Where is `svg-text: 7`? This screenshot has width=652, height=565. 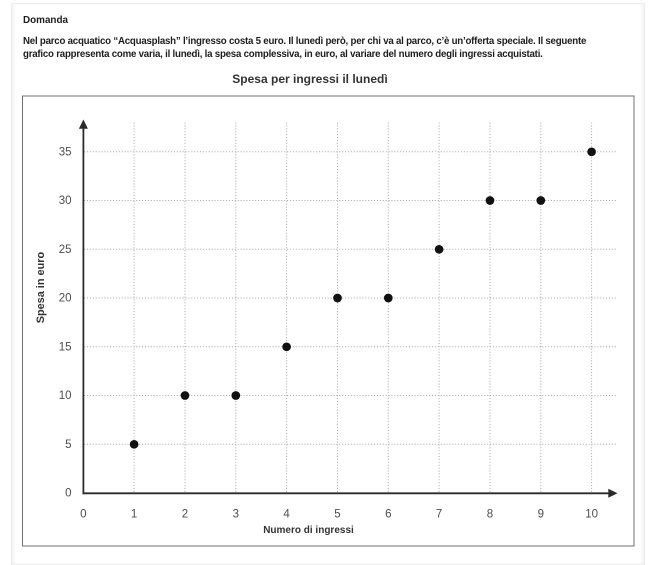
svg-text: 7 is located at coordinates (439, 514).